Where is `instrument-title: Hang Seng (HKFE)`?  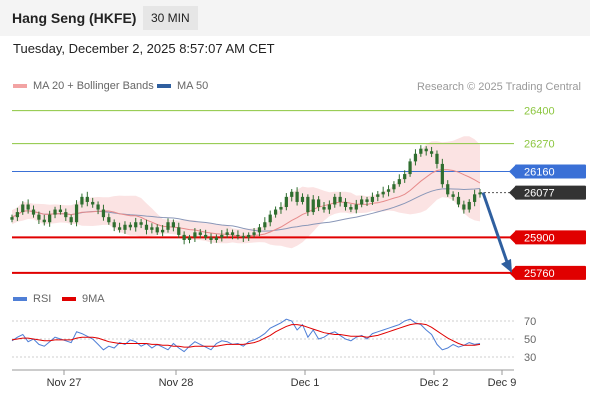
instrument-title: Hang Seng (HKFE) is located at coordinates (74, 18).